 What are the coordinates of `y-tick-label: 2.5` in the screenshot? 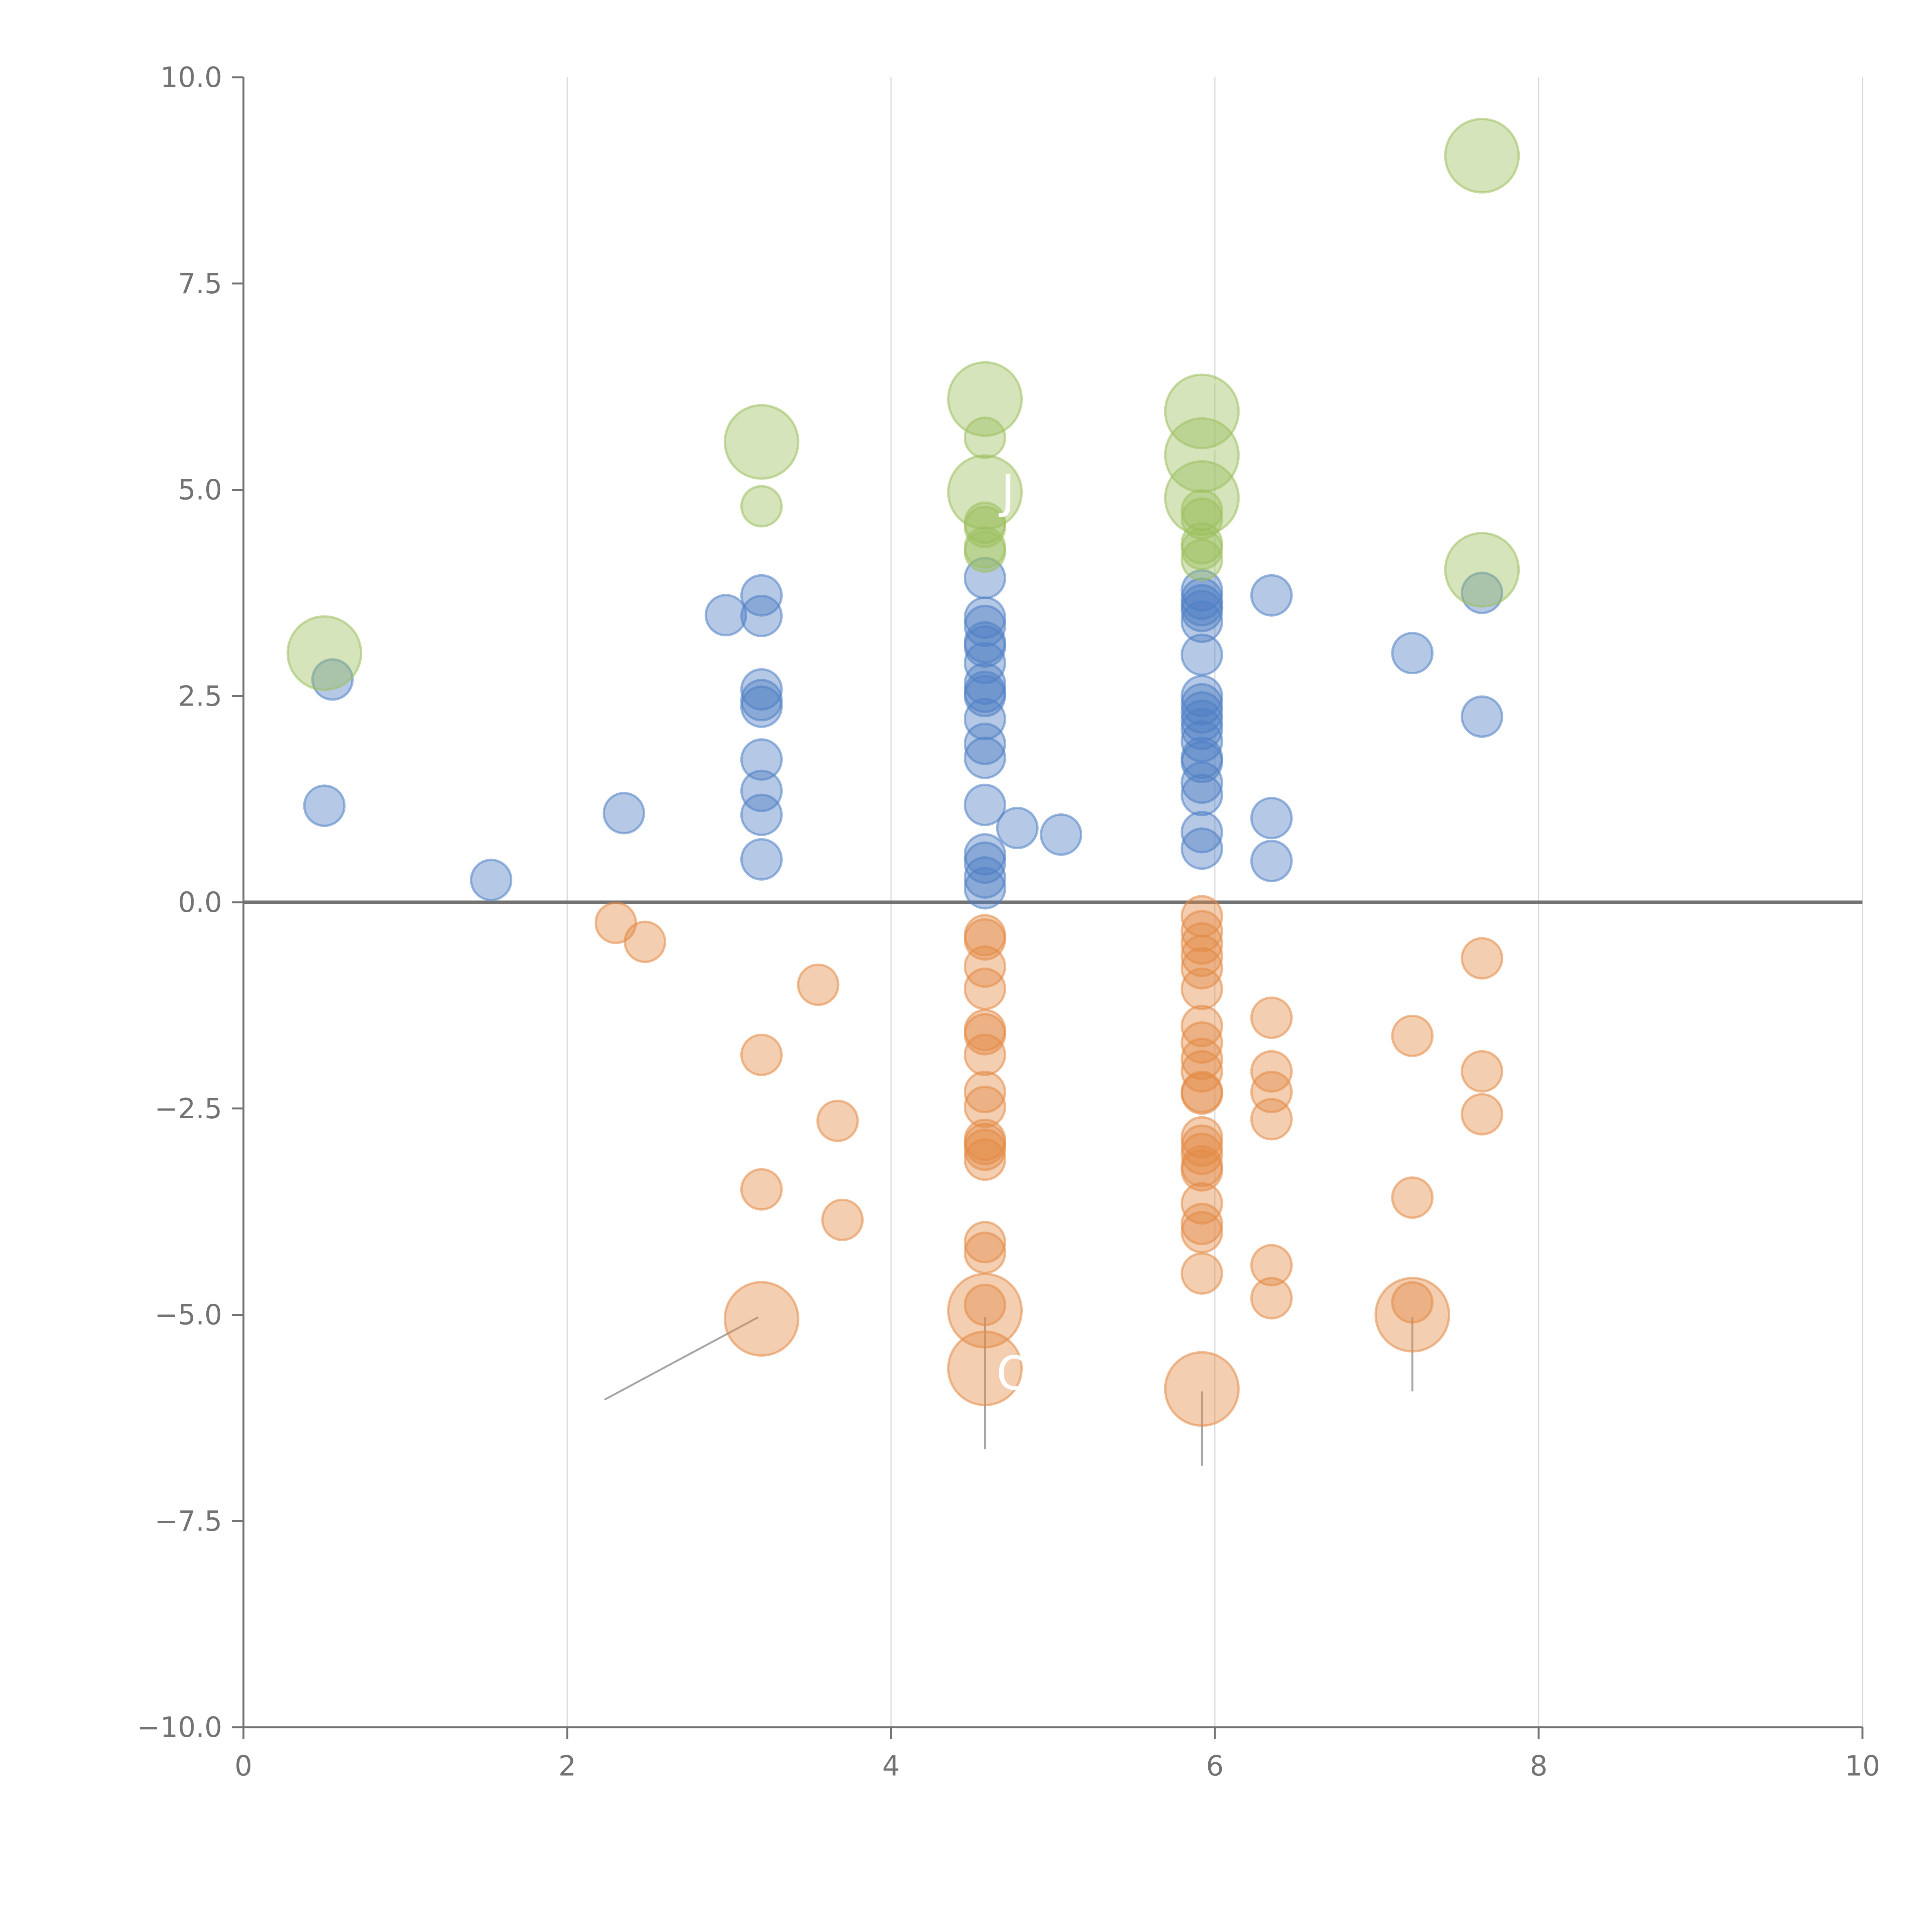 It's located at (200, 696).